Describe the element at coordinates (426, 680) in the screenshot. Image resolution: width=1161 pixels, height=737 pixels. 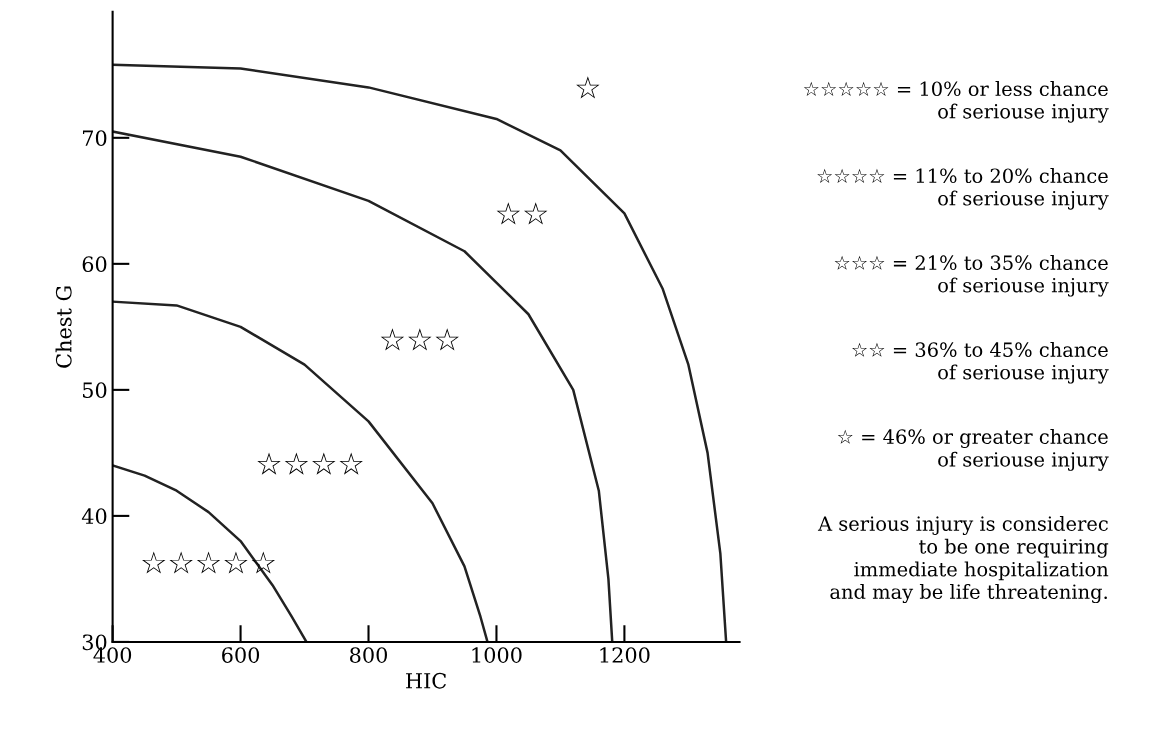
I see `x-axis-title: HIC` at that location.